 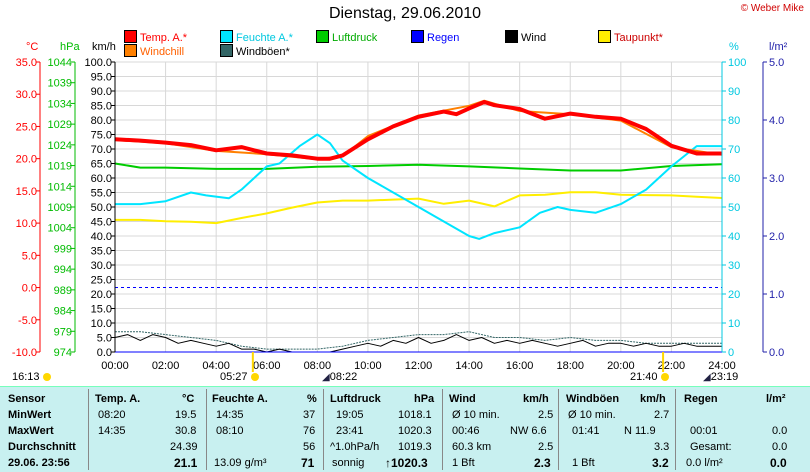 I want to click on copyright: © Weber Mike, so click(x=772, y=8).